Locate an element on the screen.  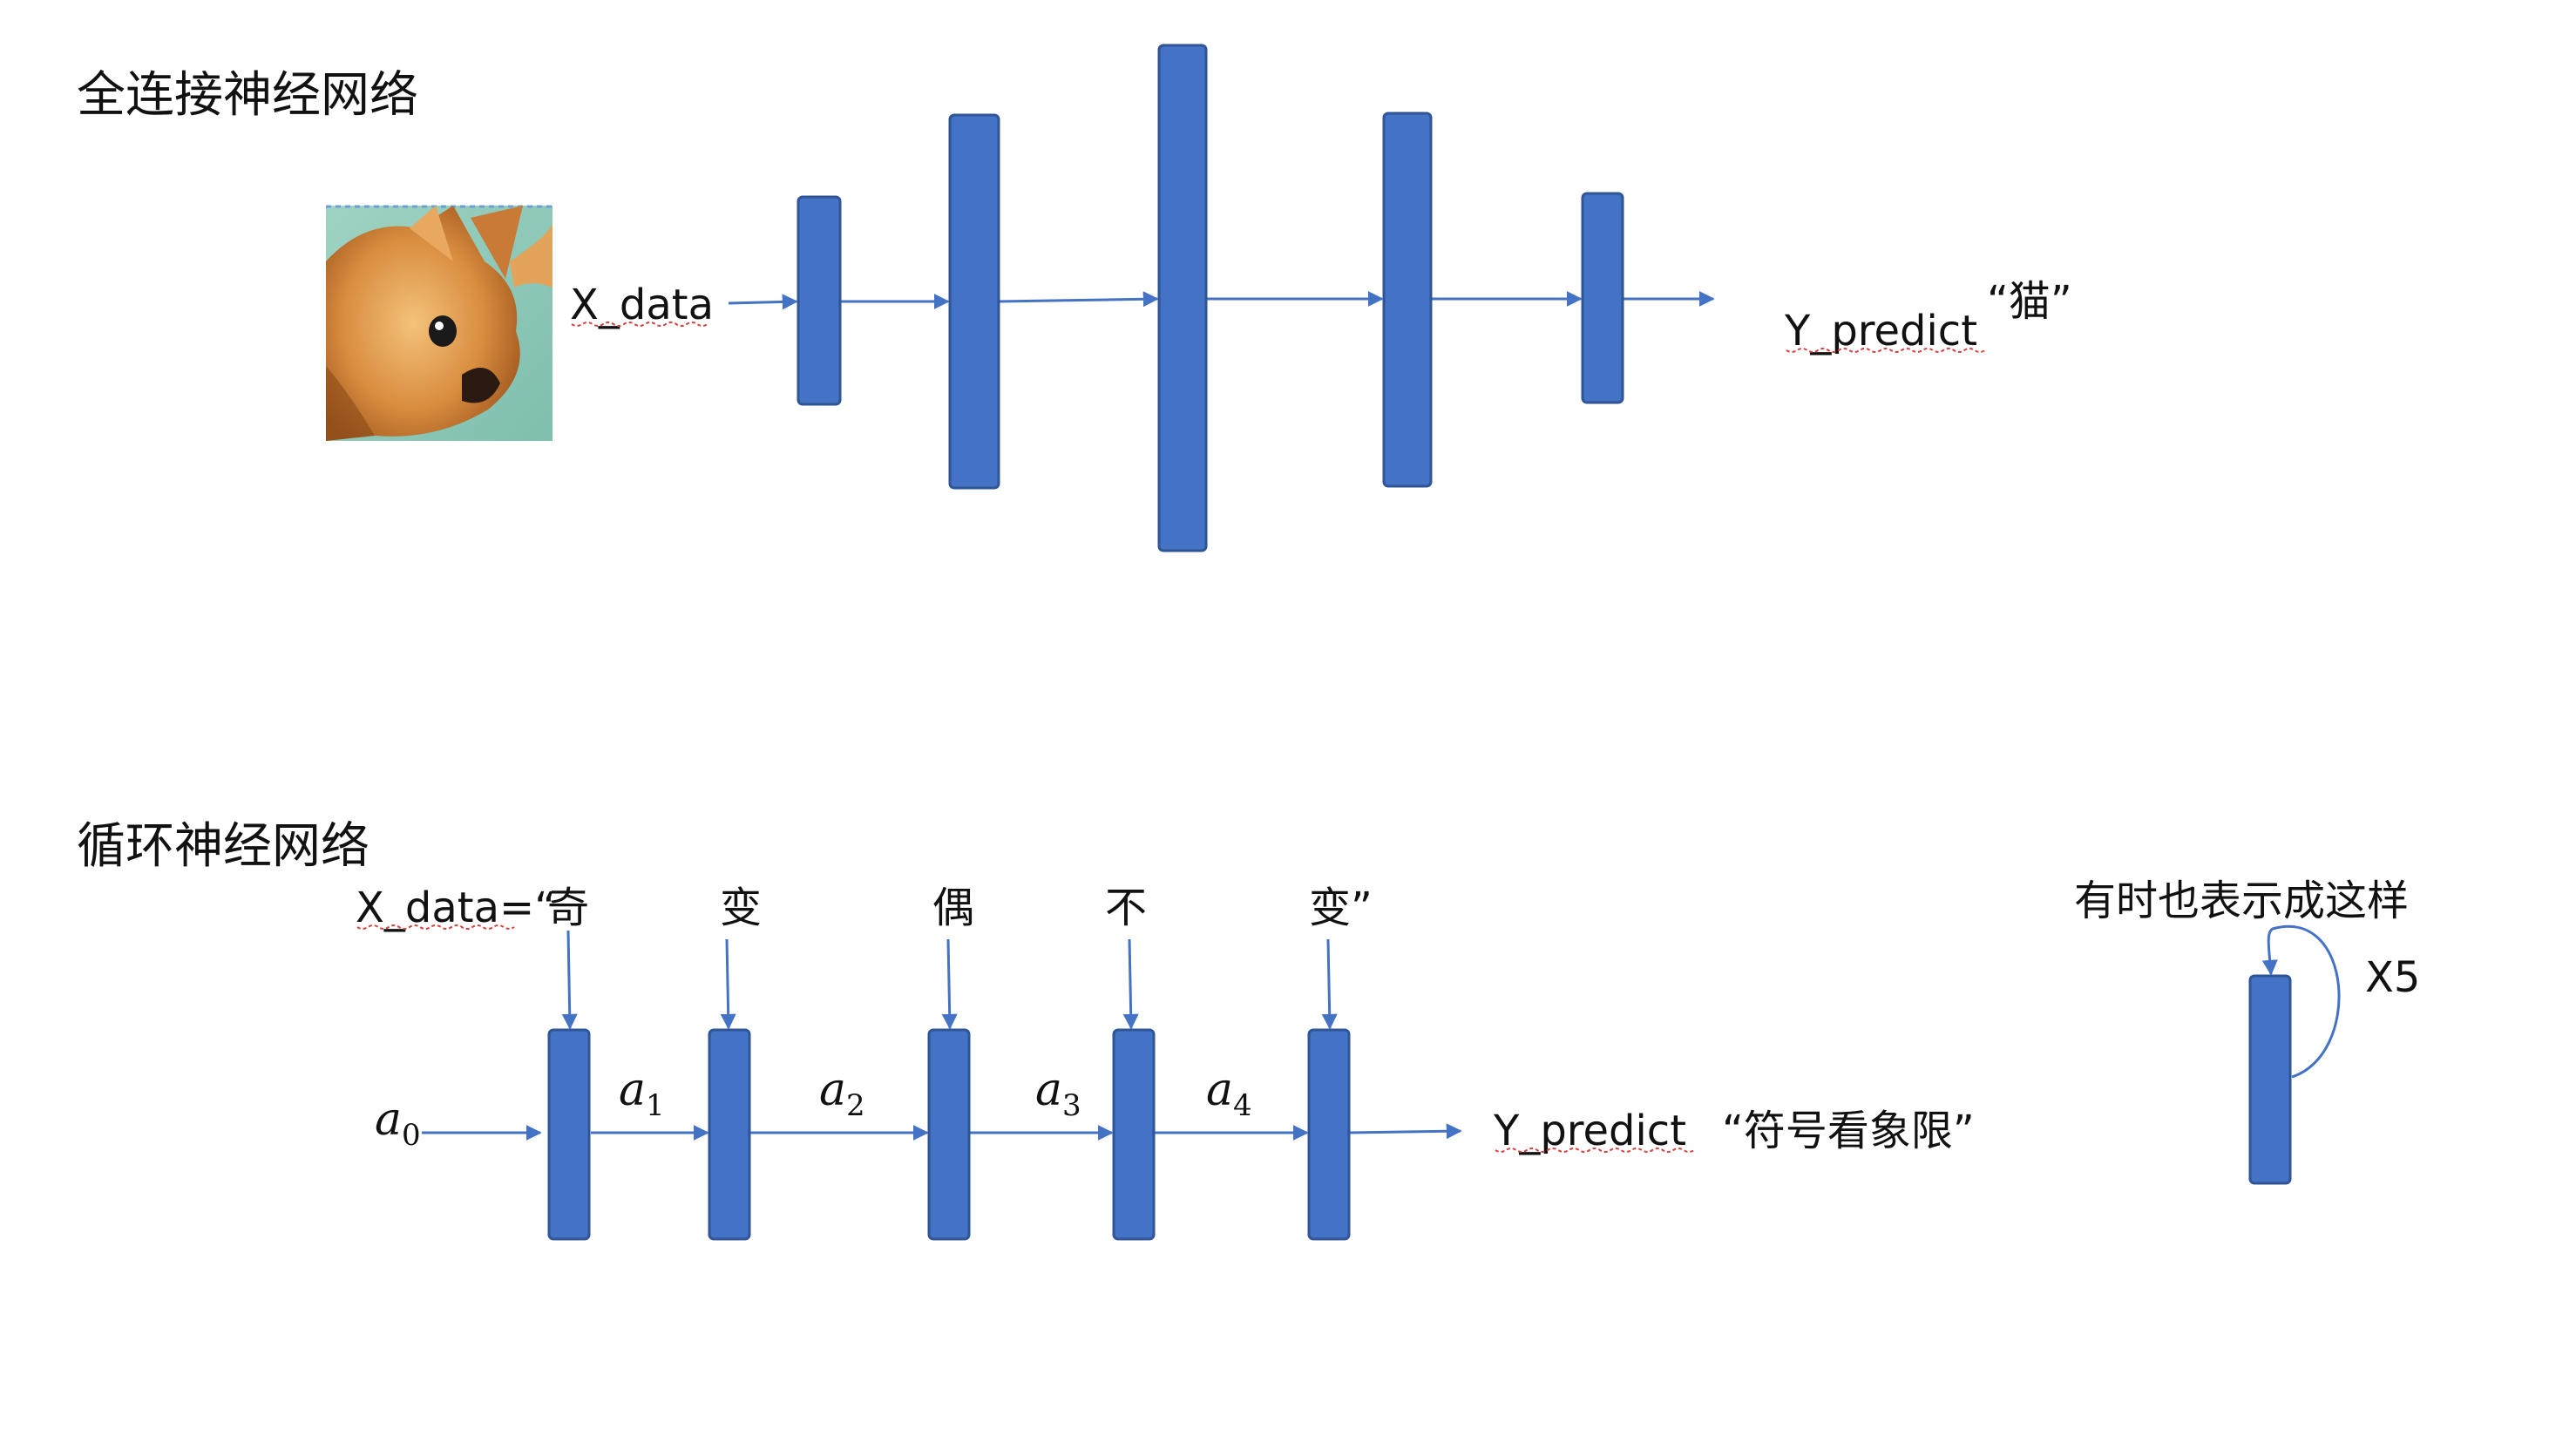
rnn-output-value: “符号看象限” is located at coordinates (1849, 1131).